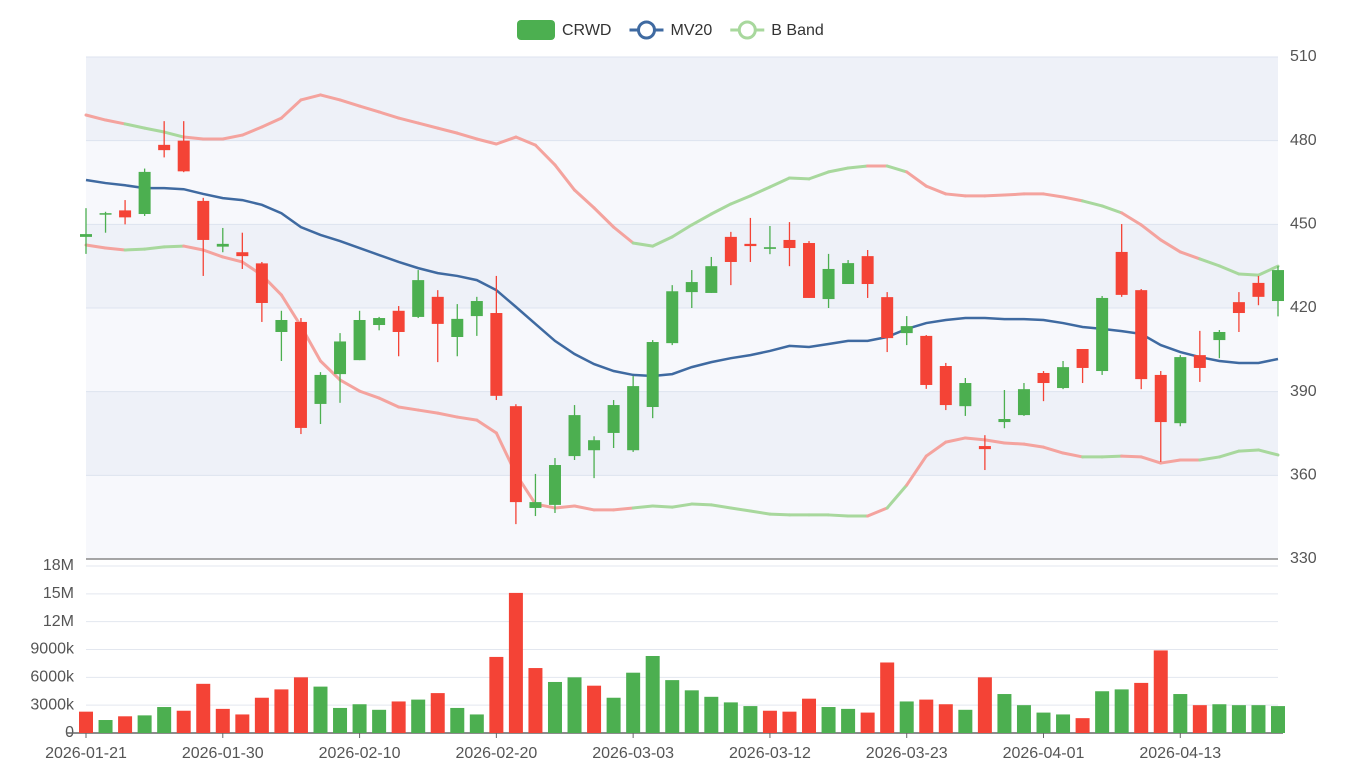 Image resolution: width=1348 pixels, height=766 pixels. Describe the element at coordinates (58, 593) in the screenshot. I see `y-tick-label: 15M` at that location.